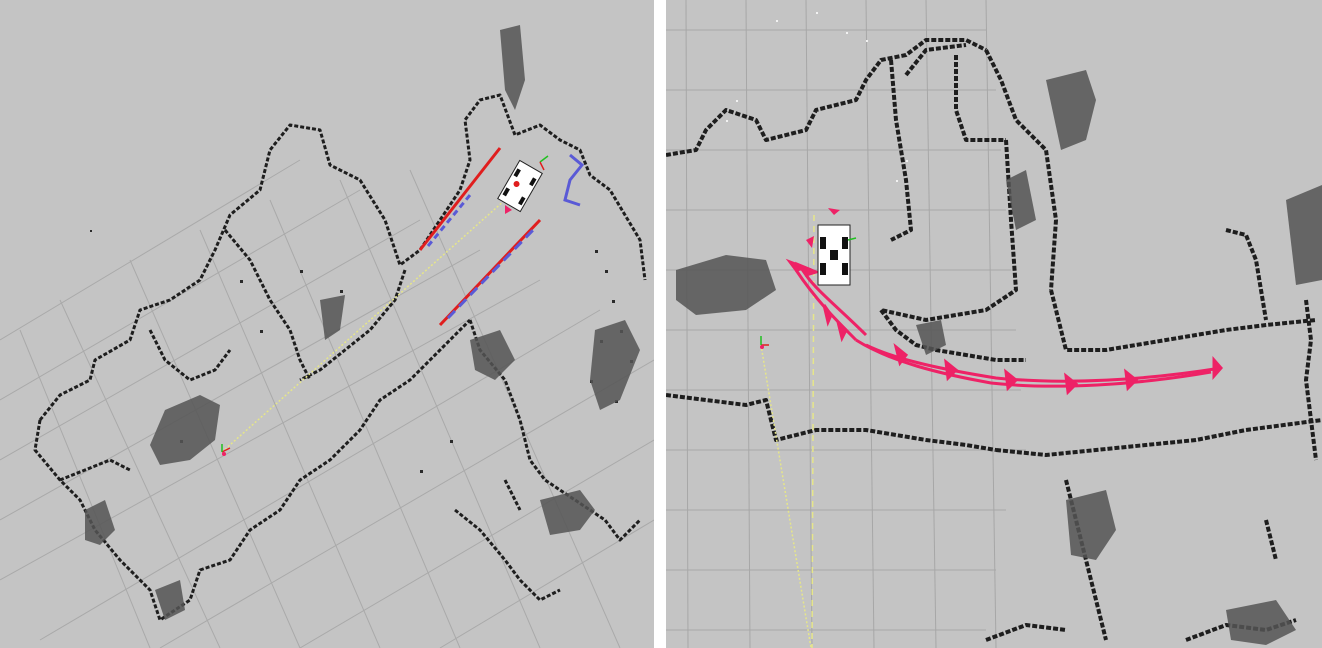  What do you see at coordinates (764, 342) in the screenshot?
I see `origin-axes-icon` at bounding box center [764, 342].